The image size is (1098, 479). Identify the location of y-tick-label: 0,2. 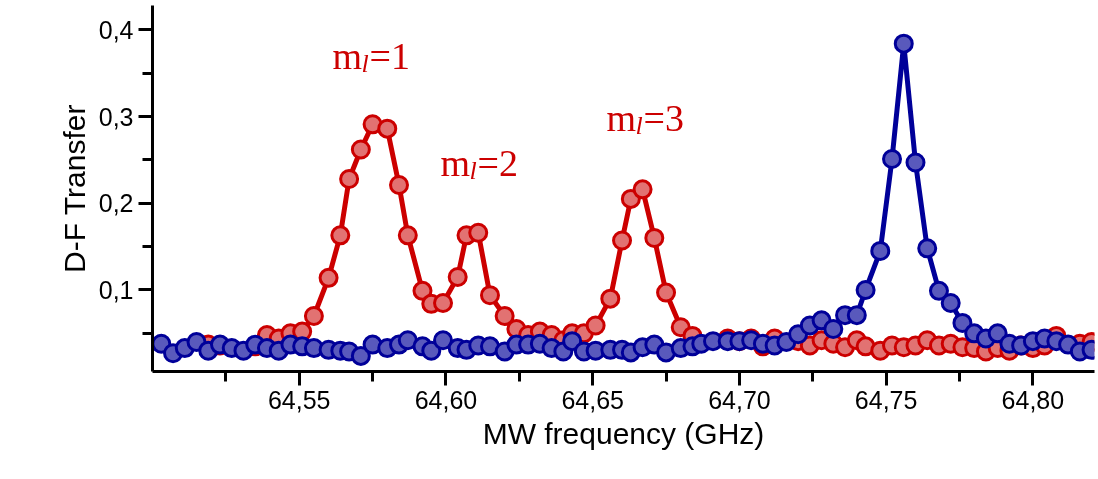
(116, 203).